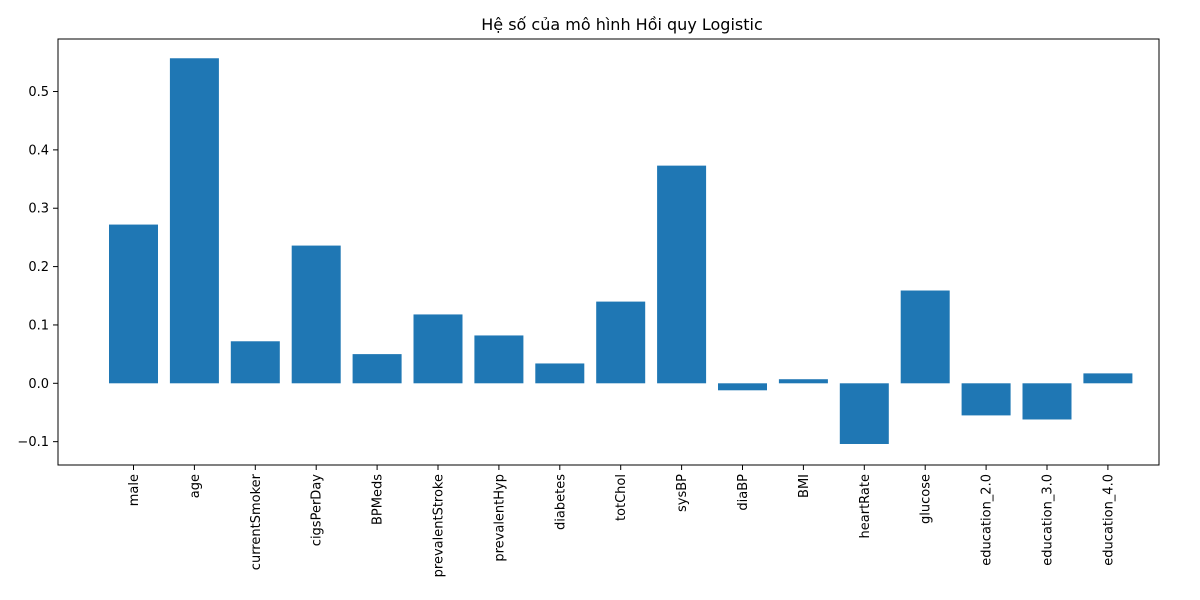 This screenshot has width=1200, height=600. I want to click on bar-BPMeds, so click(377, 369).